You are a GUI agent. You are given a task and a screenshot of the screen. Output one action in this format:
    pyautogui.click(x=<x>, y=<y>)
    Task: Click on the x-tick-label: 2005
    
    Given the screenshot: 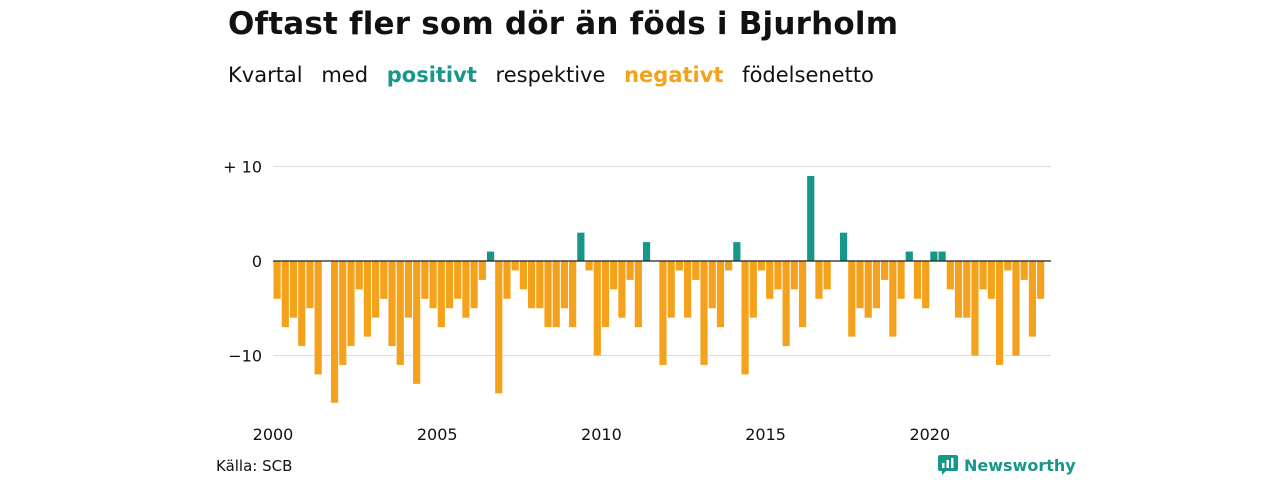 What is the action you would take?
    pyautogui.click(x=437, y=434)
    